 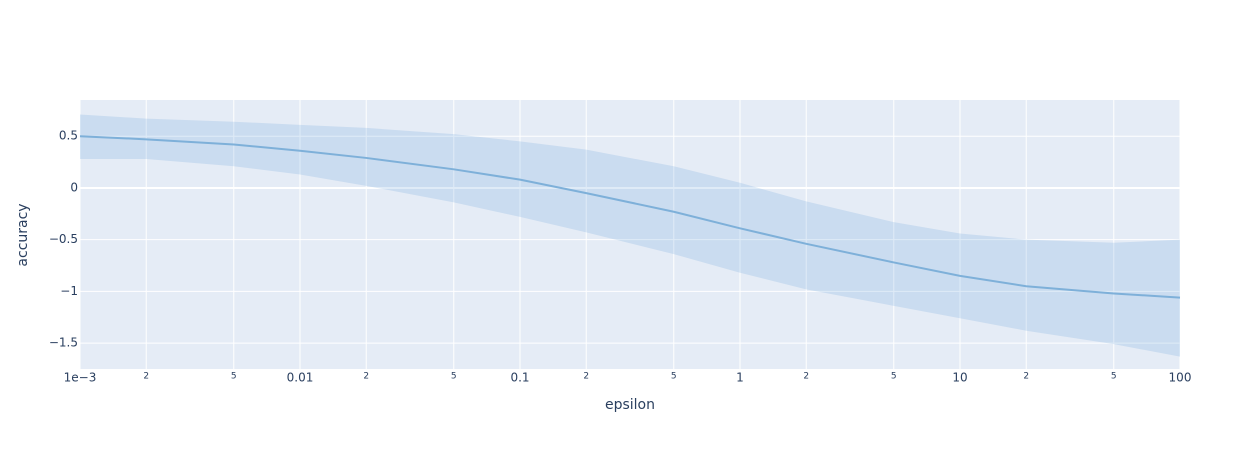 What do you see at coordinates (63, 343) in the screenshot?
I see `y-tick-label: −1.5` at bounding box center [63, 343].